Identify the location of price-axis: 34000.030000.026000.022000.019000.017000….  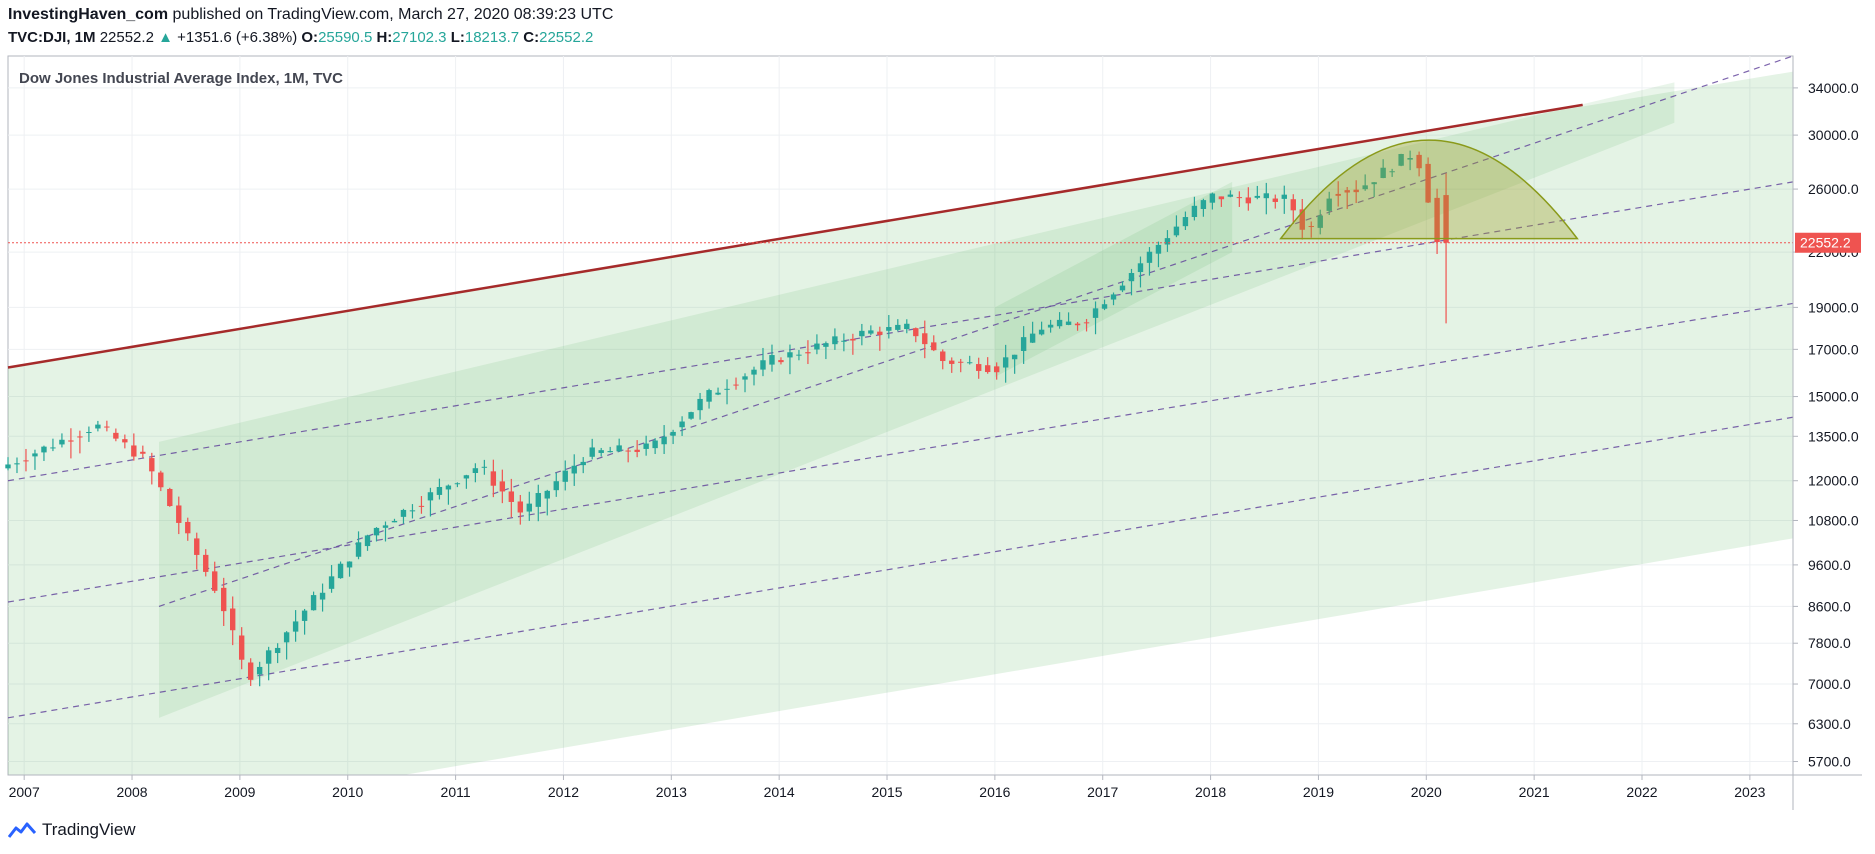
(1826, 425).